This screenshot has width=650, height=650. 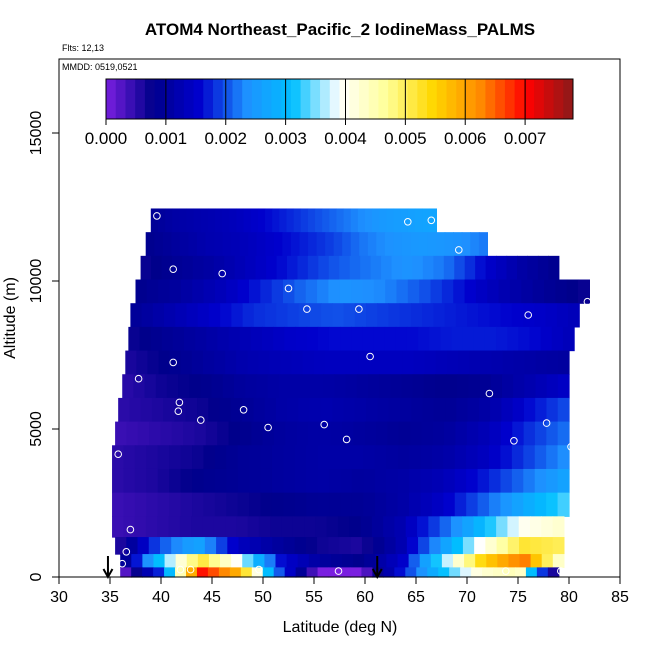 I want to click on colorbar-tick-label: 0.007, so click(x=525, y=138).